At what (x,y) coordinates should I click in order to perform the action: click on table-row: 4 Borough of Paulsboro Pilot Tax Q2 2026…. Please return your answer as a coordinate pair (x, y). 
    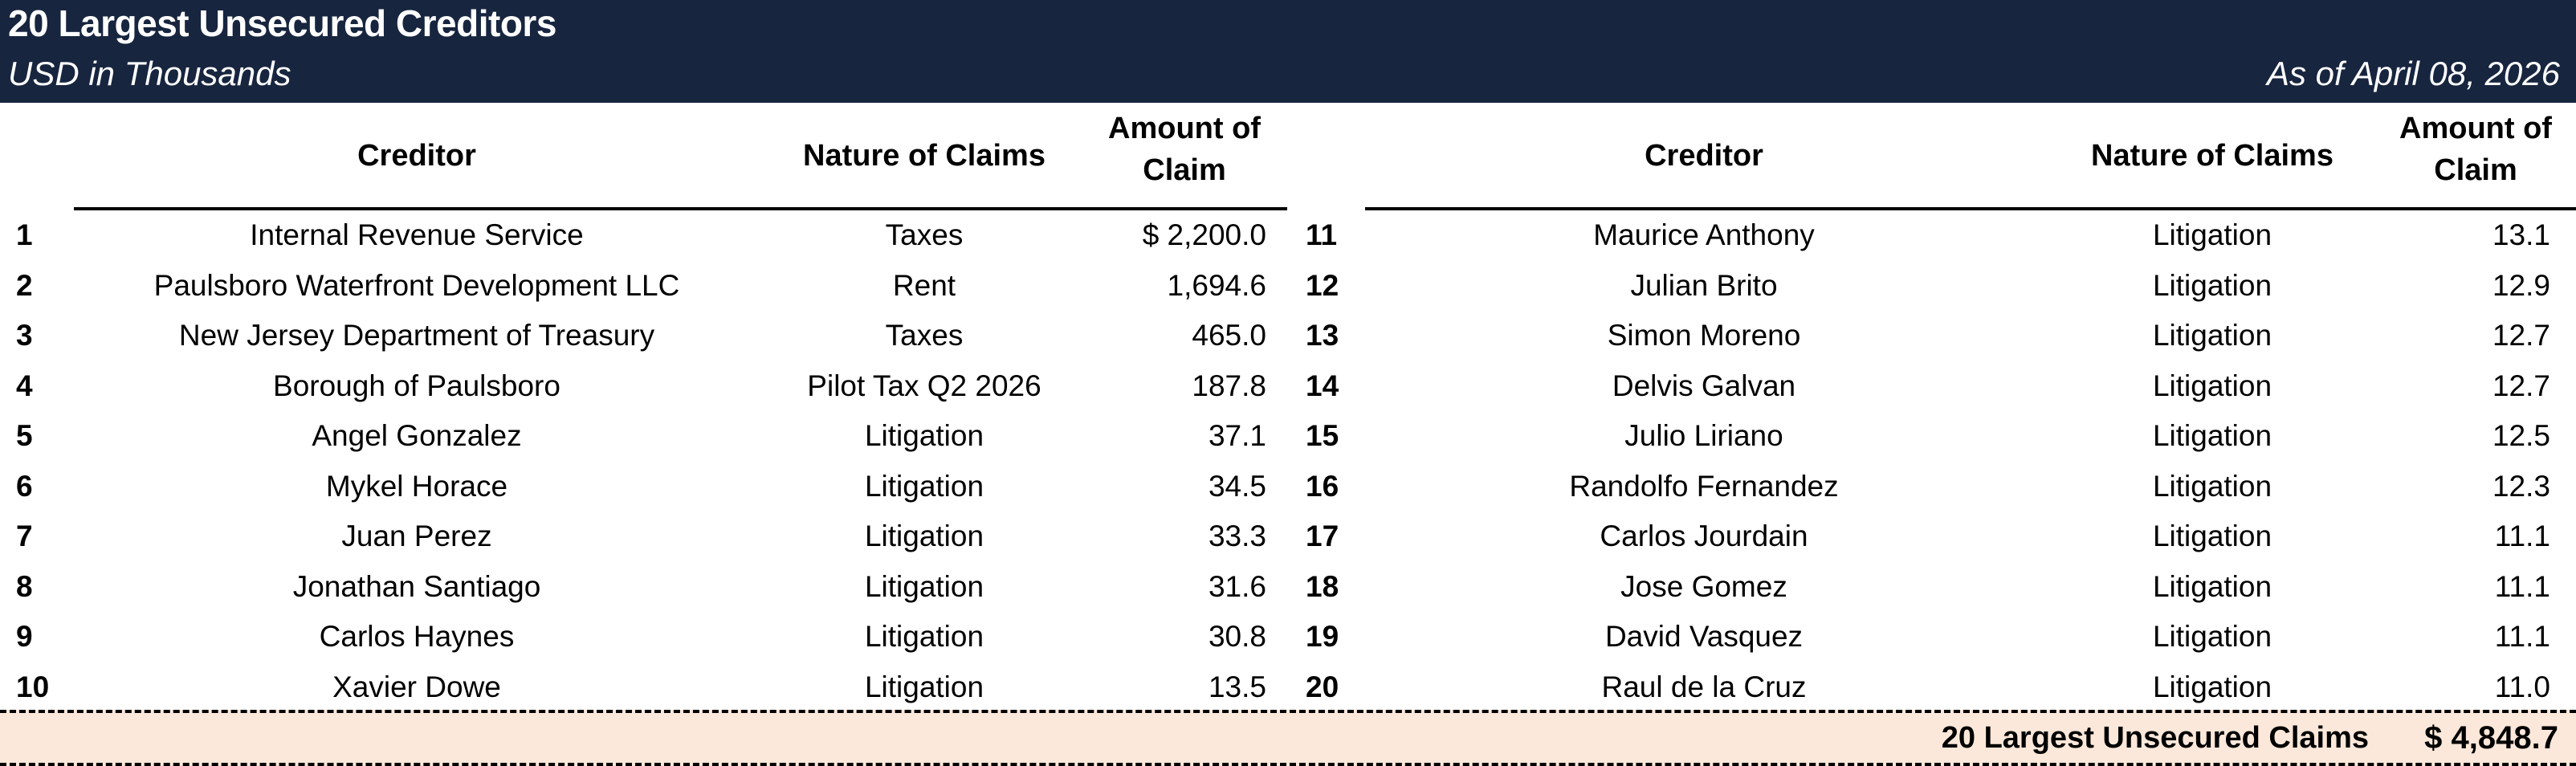
    Looking at the image, I should click on (646, 386).